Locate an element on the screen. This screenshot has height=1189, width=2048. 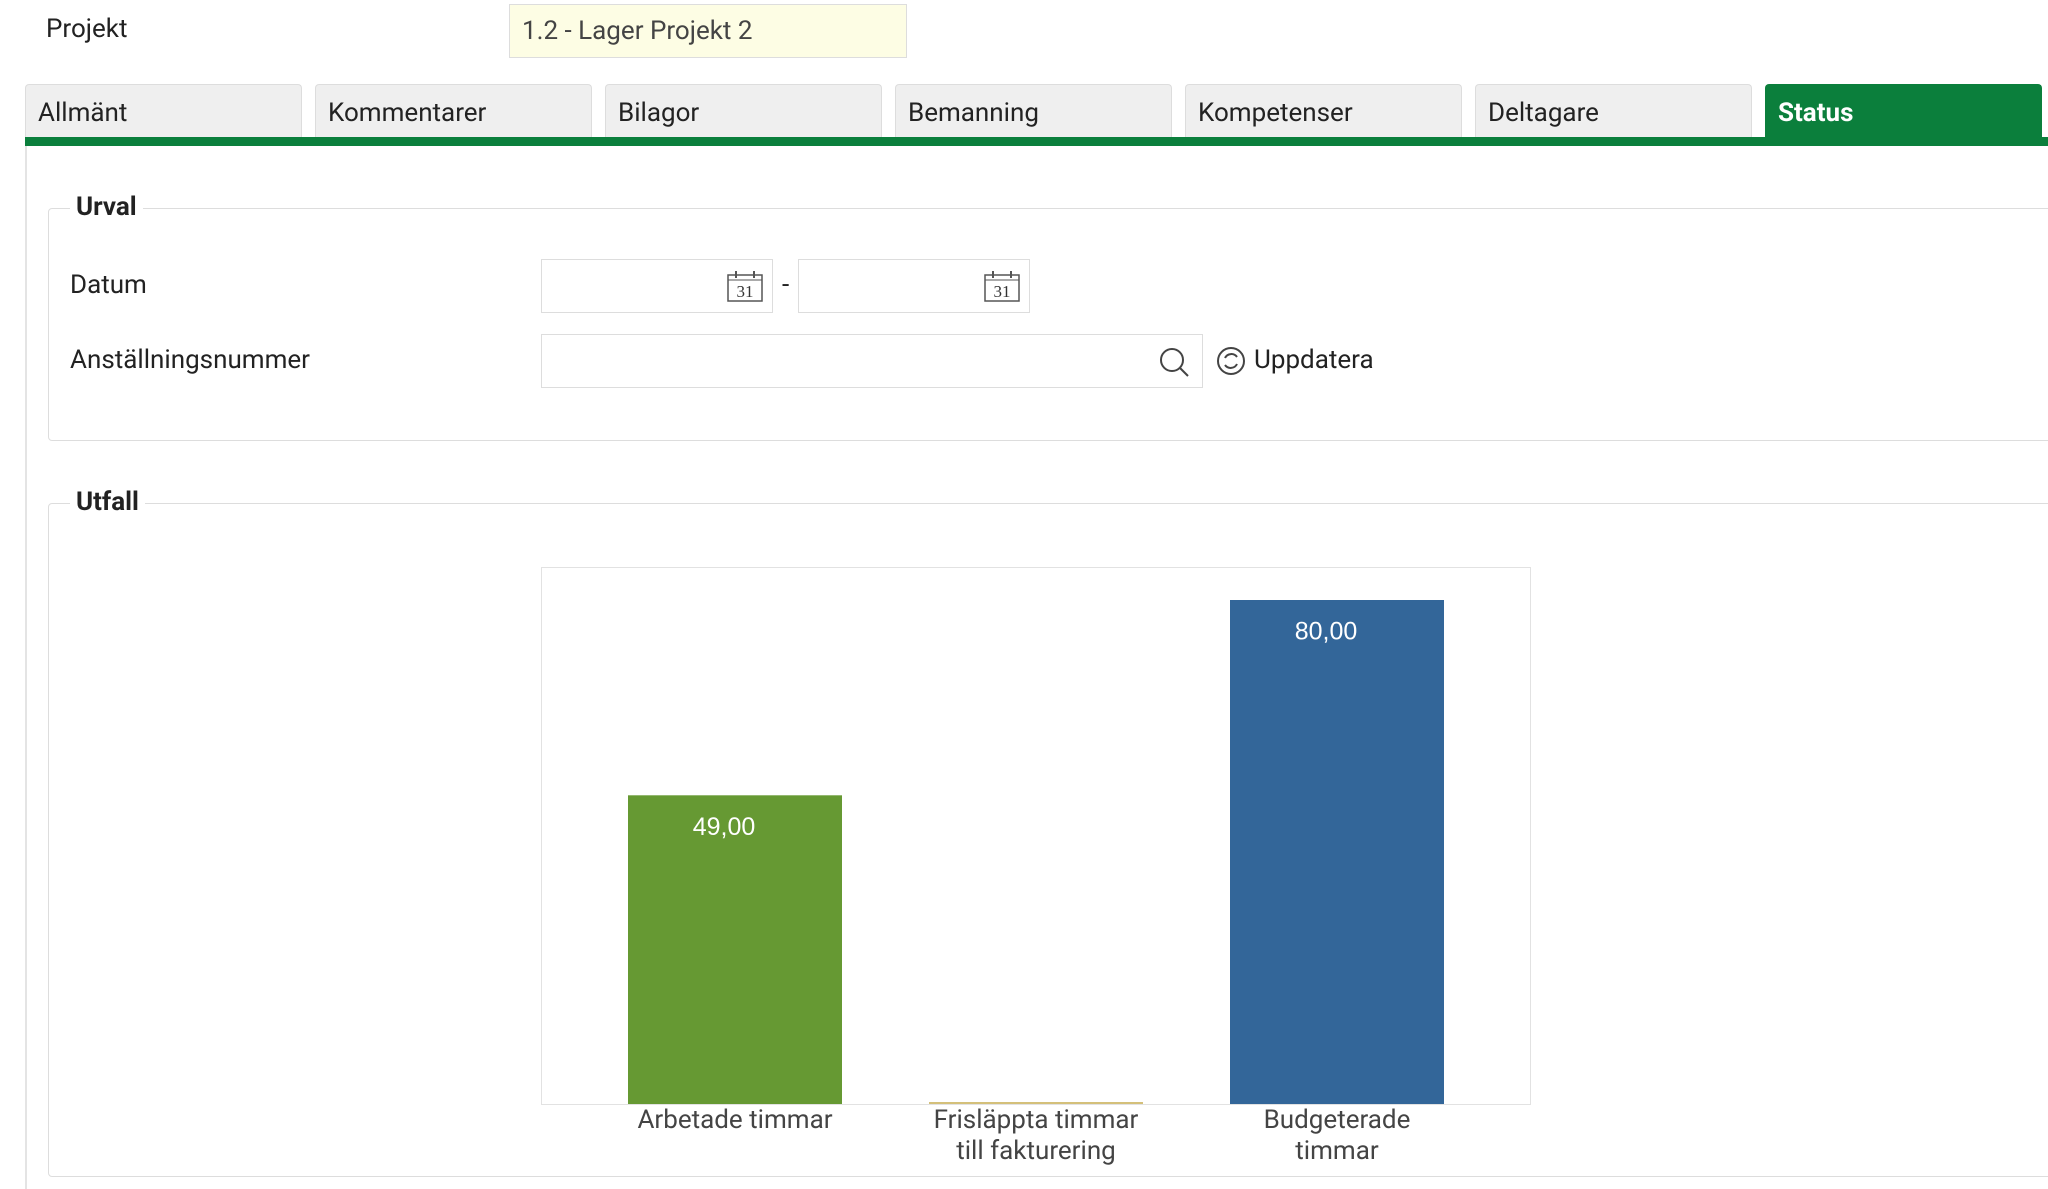
value-label: 80,00 is located at coordinates (1326, 632).